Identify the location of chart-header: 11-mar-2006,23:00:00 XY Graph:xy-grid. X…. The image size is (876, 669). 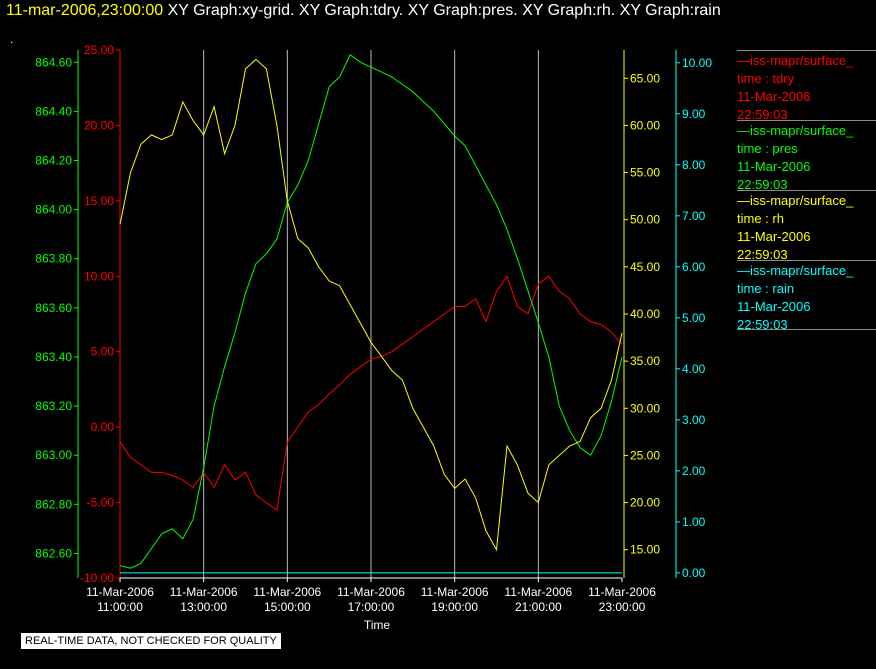
(363, 11).